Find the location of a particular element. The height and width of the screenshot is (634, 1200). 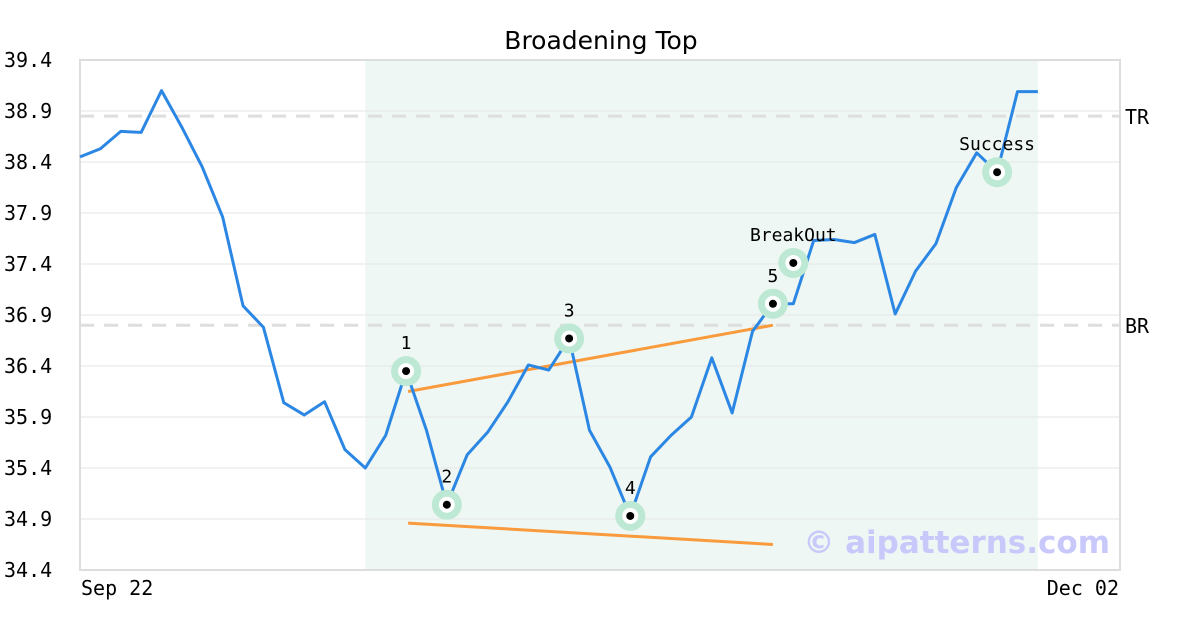

y-tick-label: 34.9 is located at coordinates (28, 519).